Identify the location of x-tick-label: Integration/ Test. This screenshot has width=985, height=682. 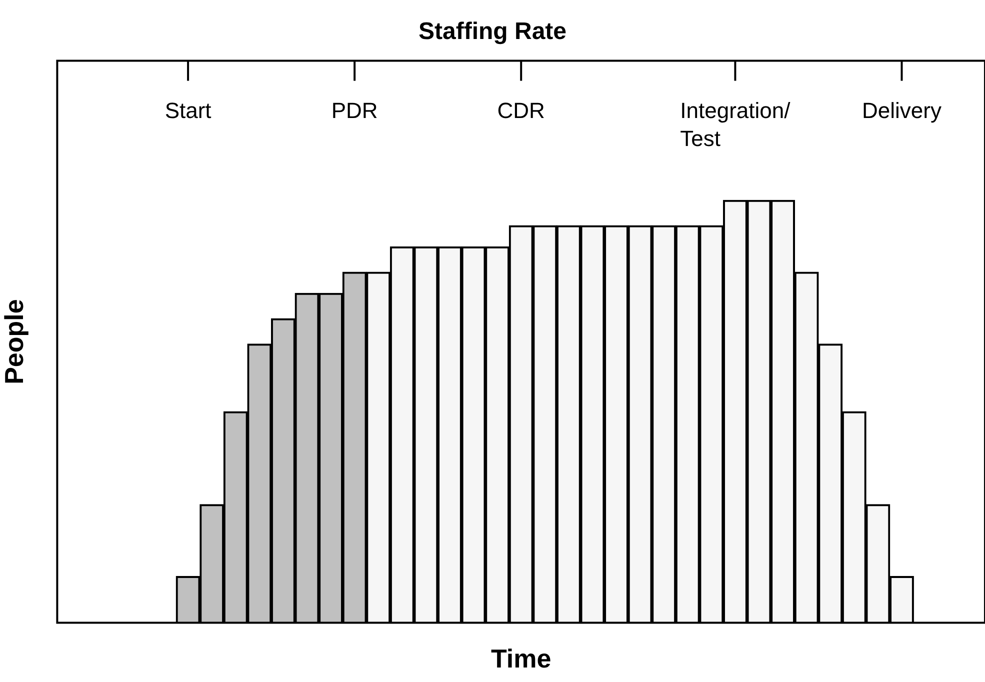
(736, 124).